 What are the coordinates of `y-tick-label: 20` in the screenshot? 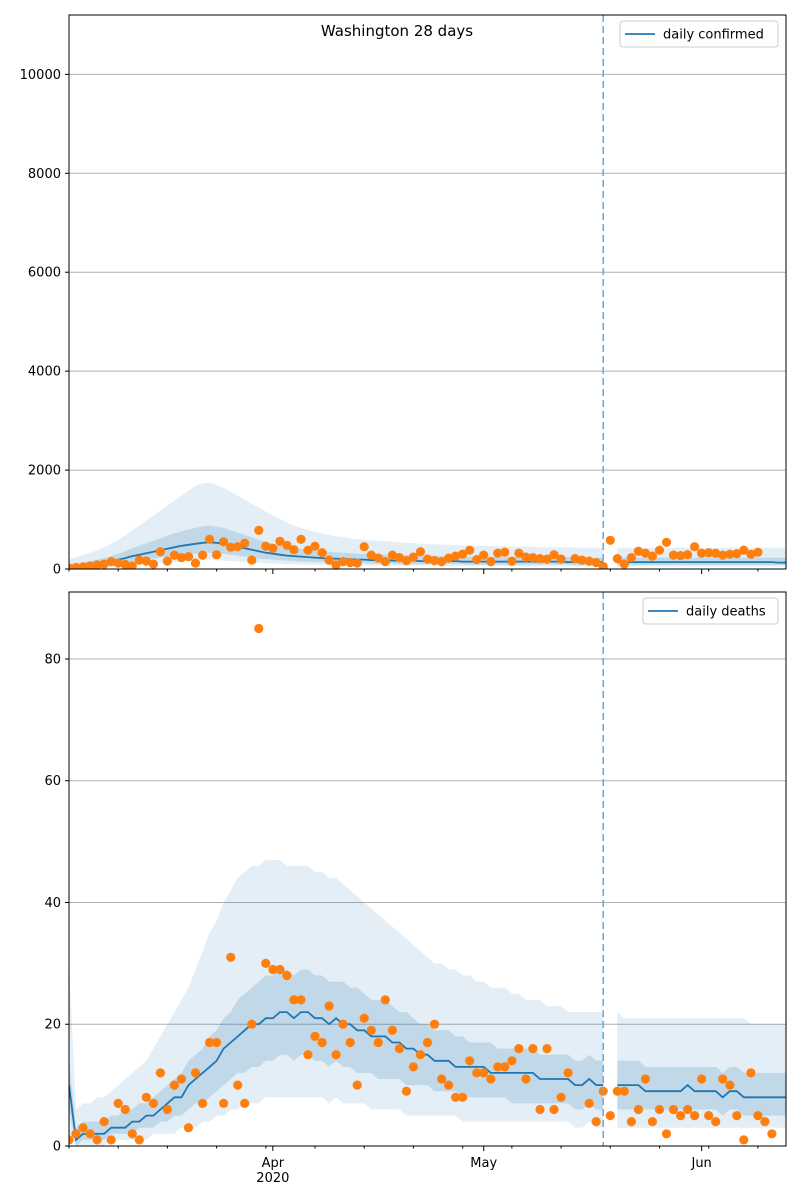 It's located at (52, 1025).